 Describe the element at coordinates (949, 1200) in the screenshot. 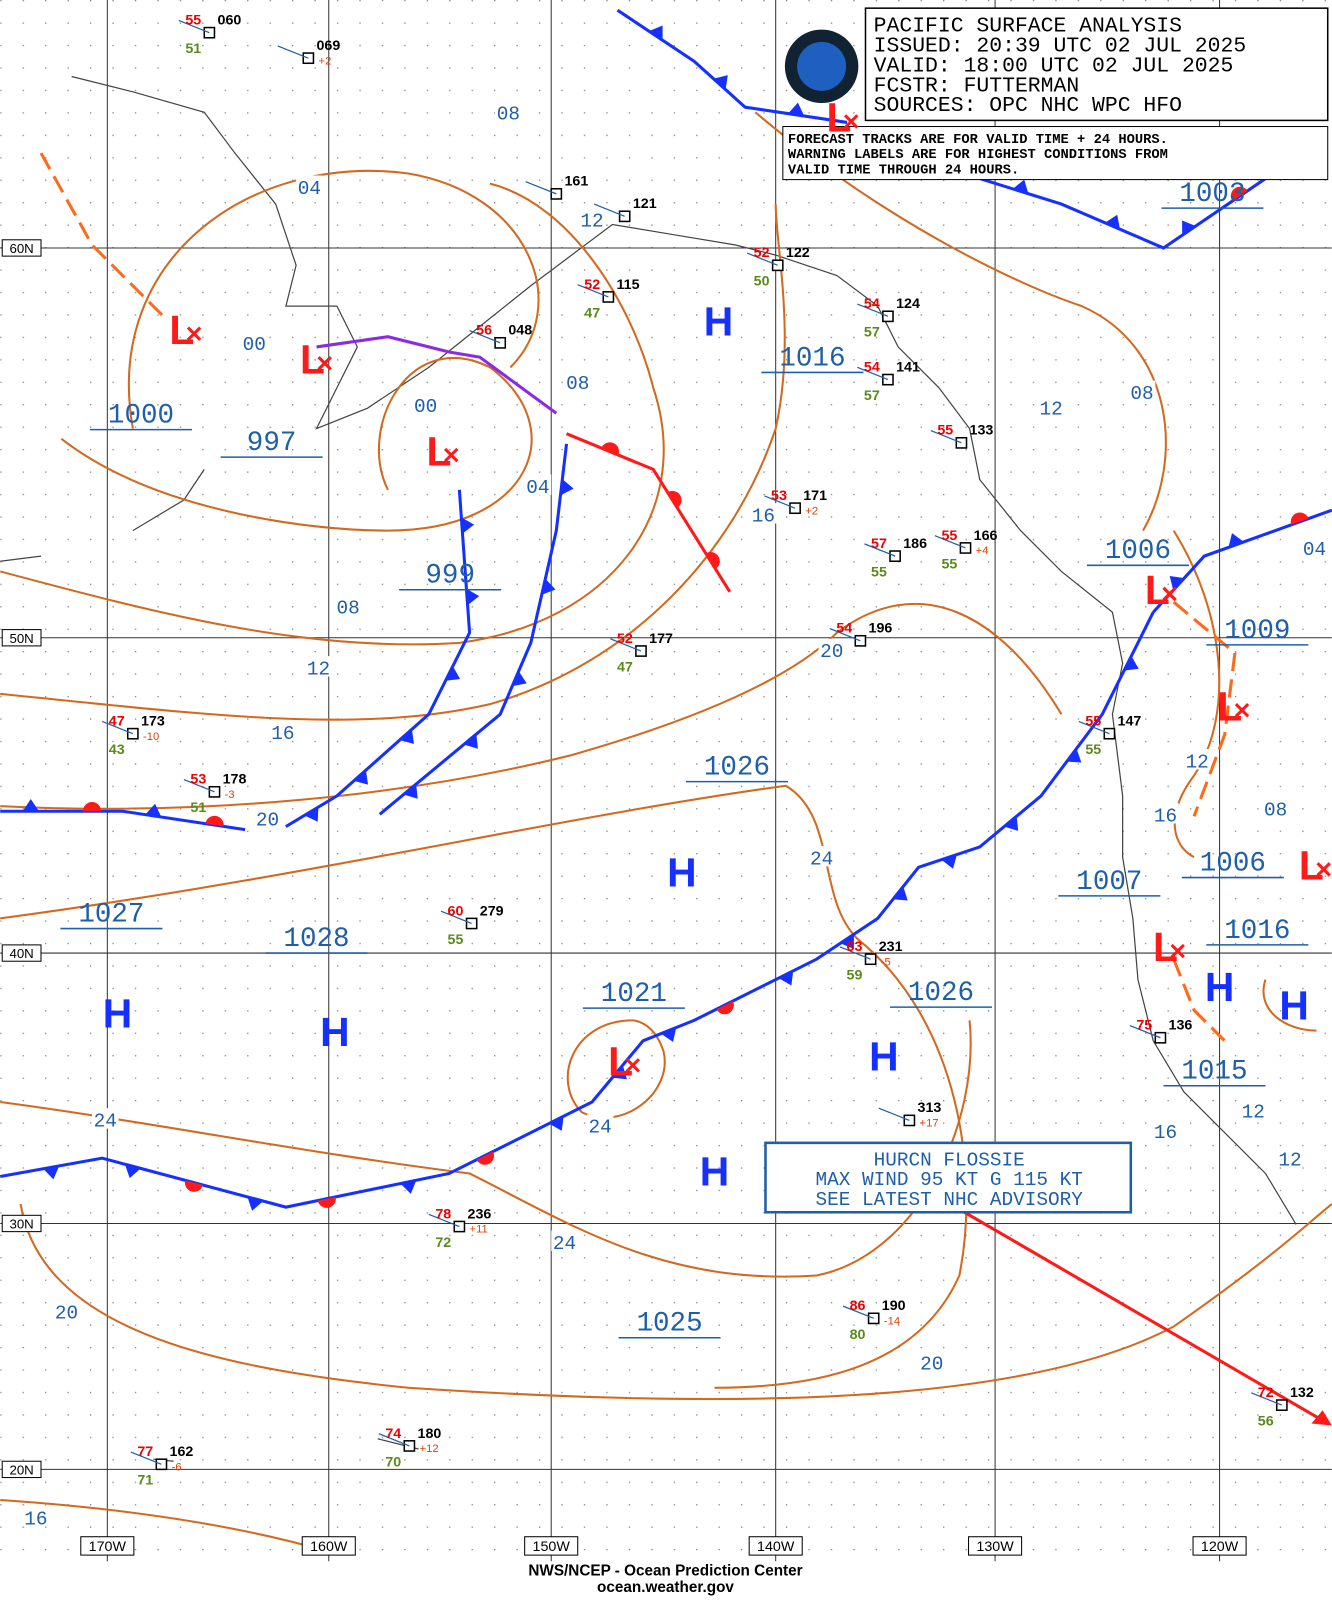

I see `hurricane-line: SEE LATEST NHC ADVISORY` at that location.